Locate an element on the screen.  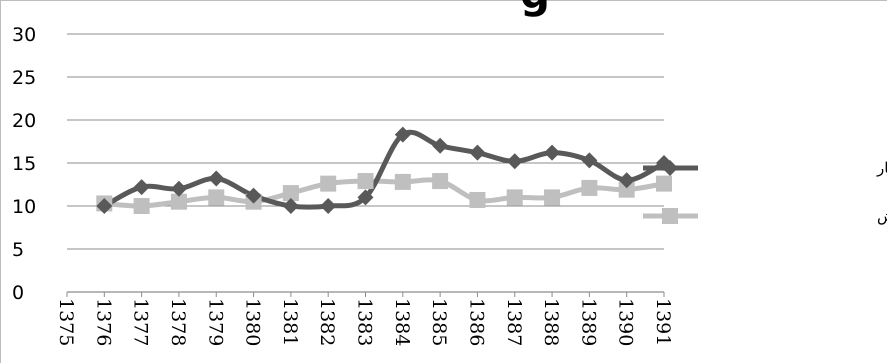
x-tick-label-1383: 1383 is located at coordinates (365, 322).